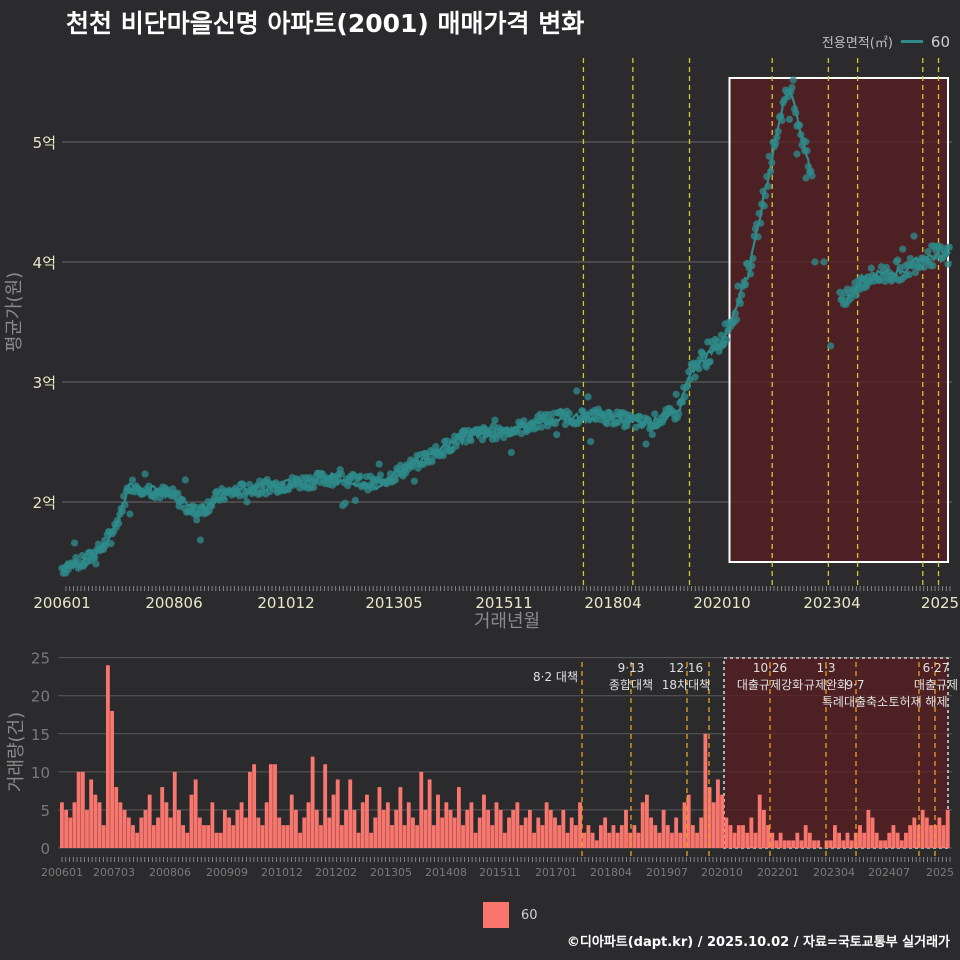 This screenshot has height=960, width=960. What do you see at coordinates (44, 383) in the screenshot?
I see `y-tick-label: 3억` at bounding box center [44, 383].